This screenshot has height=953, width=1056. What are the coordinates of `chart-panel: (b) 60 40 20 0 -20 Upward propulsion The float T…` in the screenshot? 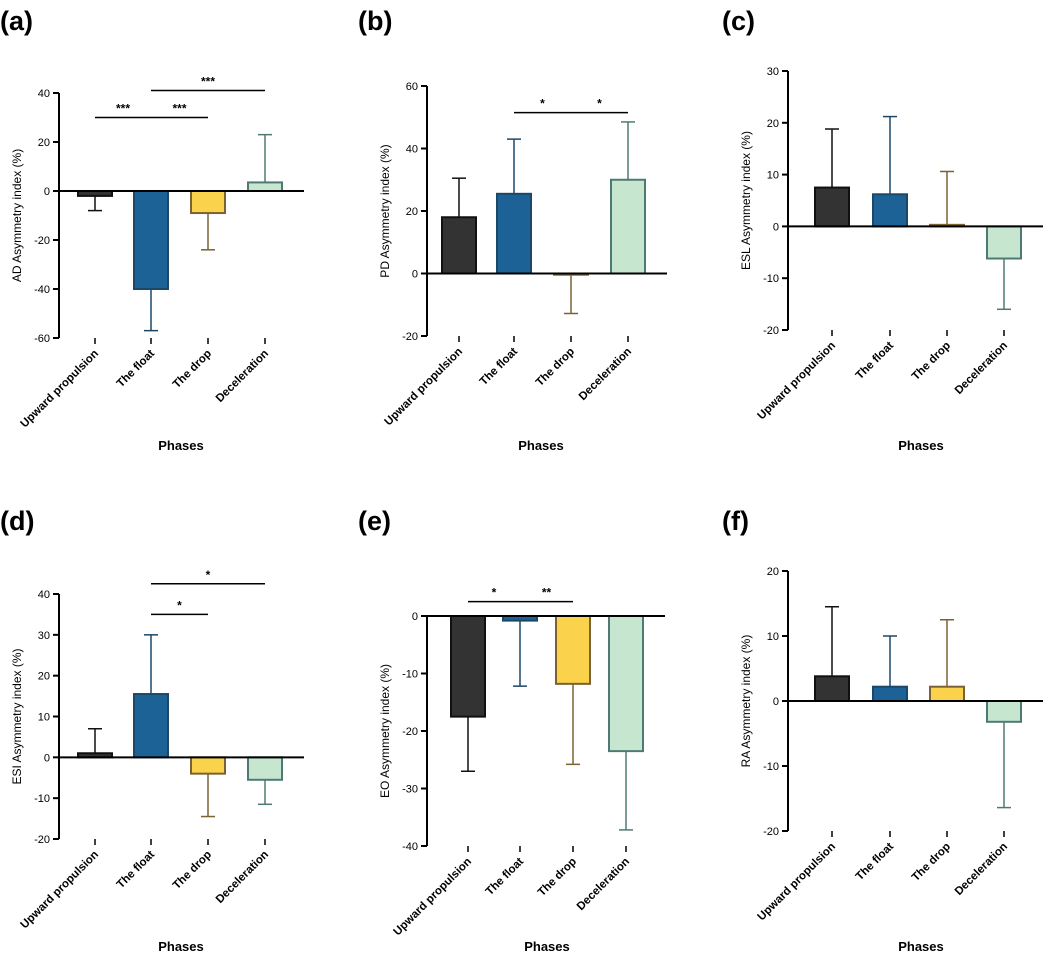 It's located at (512, 229).